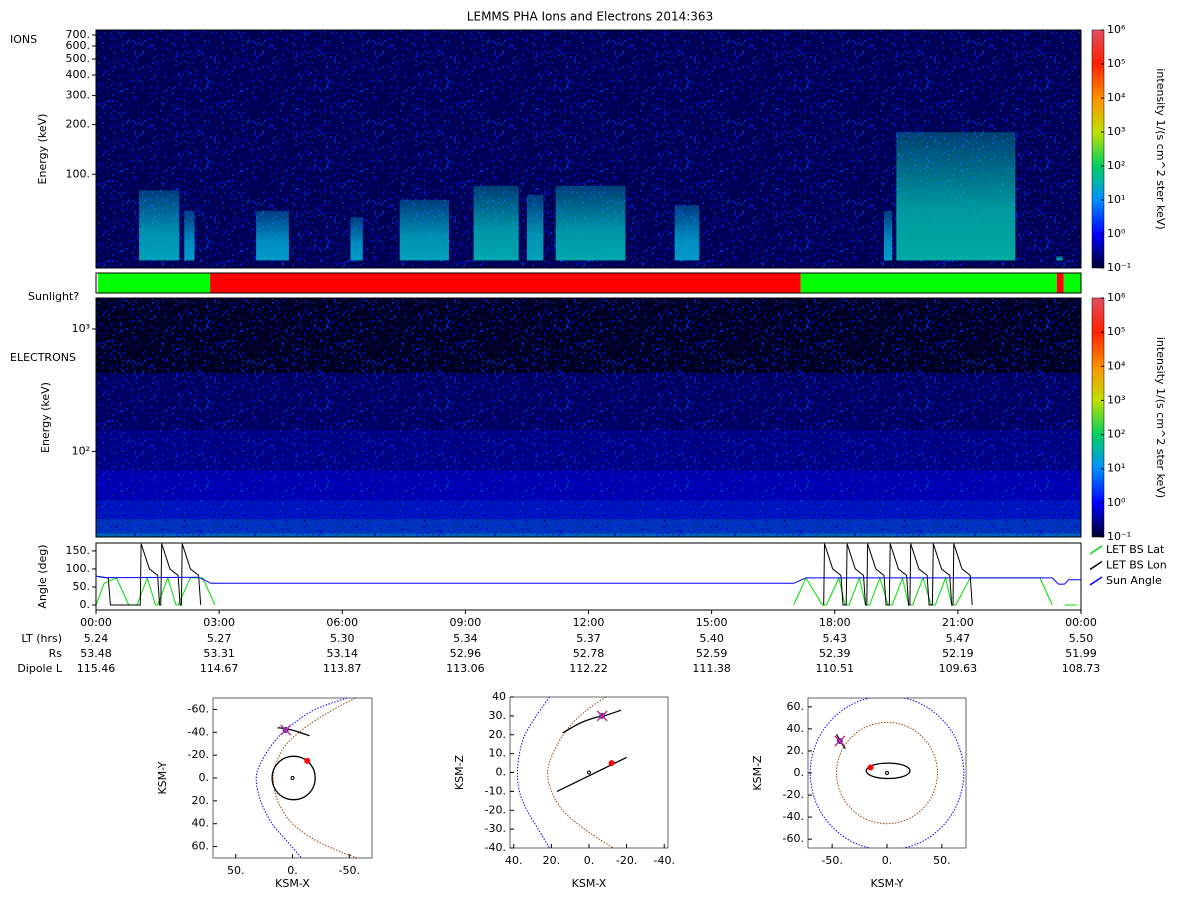 Image resolution: width=1200 pixels, height=904 pixels. I want to click on x-tick-label: -40., so click(664, 860).